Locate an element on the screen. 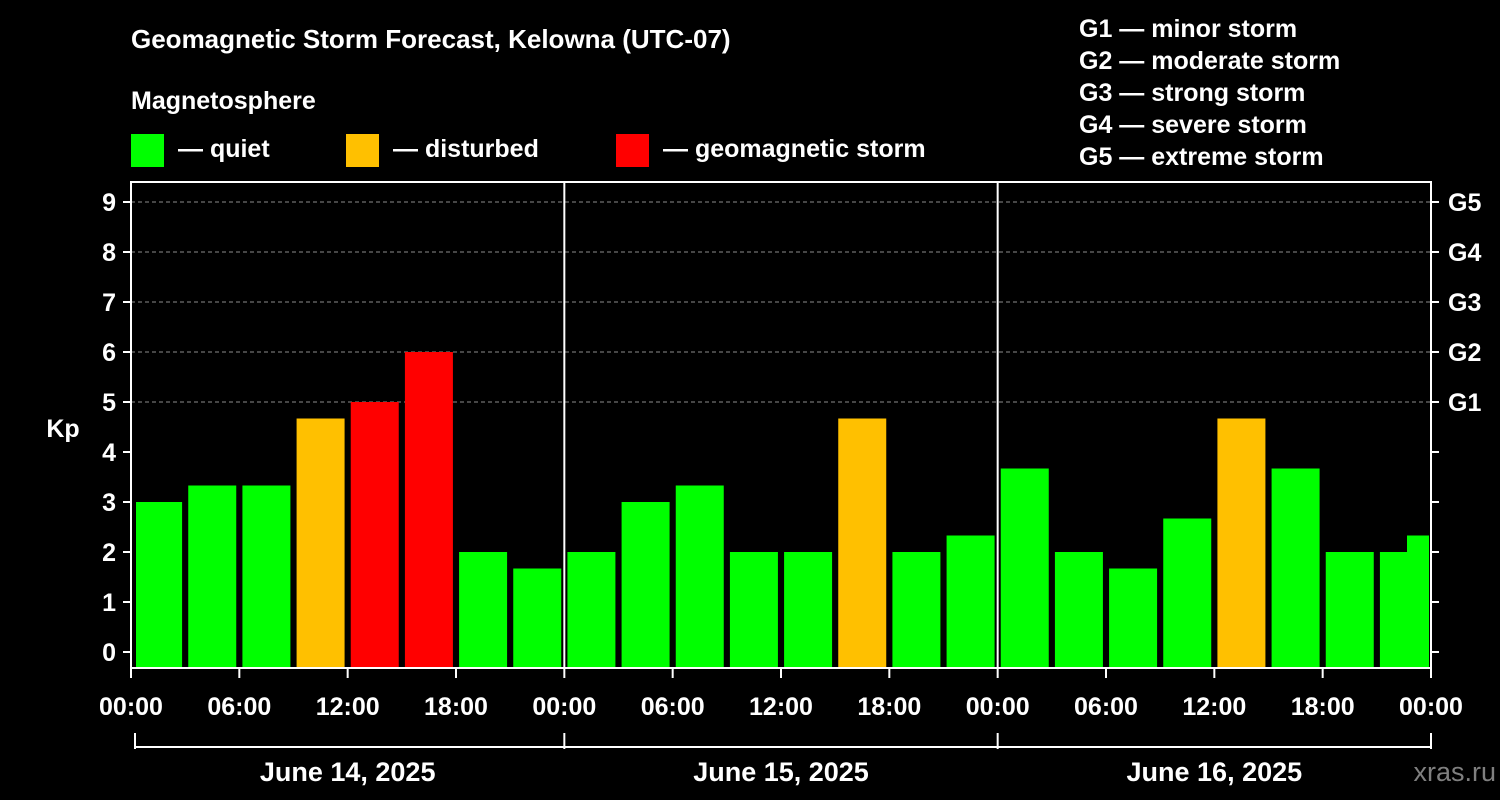 The image size is (1500, 800). y-tick-label-6: 6 is located at coordinates (109, 353).